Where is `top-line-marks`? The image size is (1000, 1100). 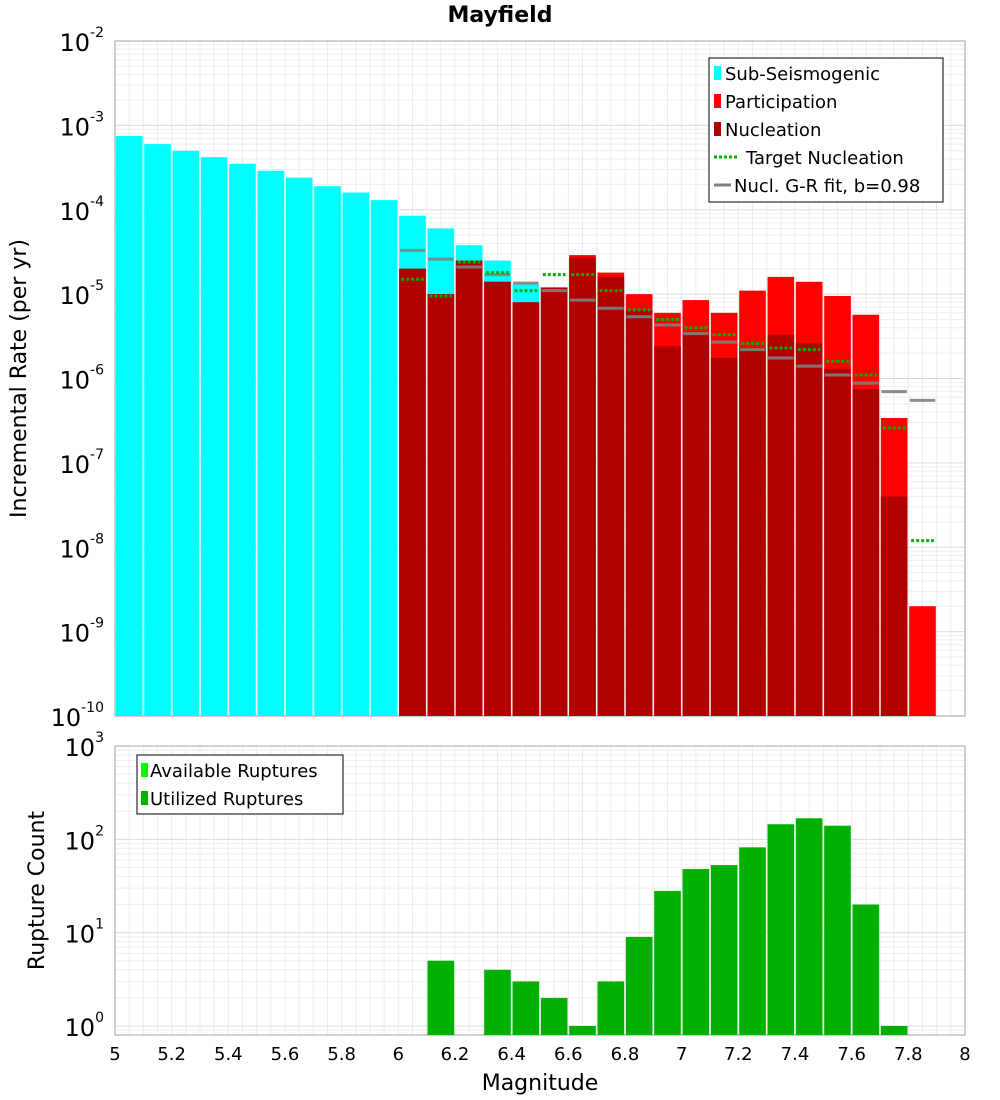
top-line-marks is located at coordinates (667, 395).